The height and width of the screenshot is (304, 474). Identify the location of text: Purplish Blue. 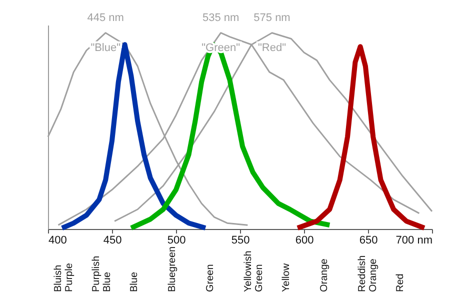
(102, 274).